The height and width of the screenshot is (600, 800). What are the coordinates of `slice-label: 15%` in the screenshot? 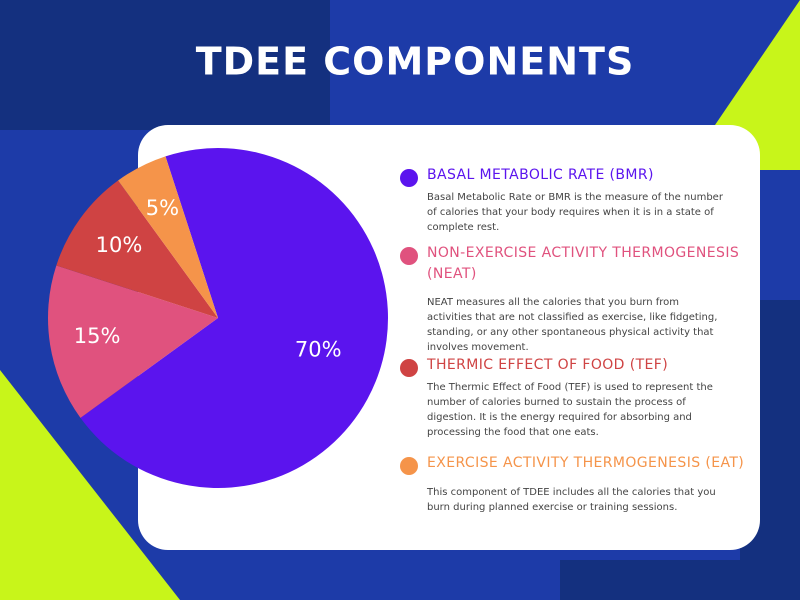 It's located at (97, 336).